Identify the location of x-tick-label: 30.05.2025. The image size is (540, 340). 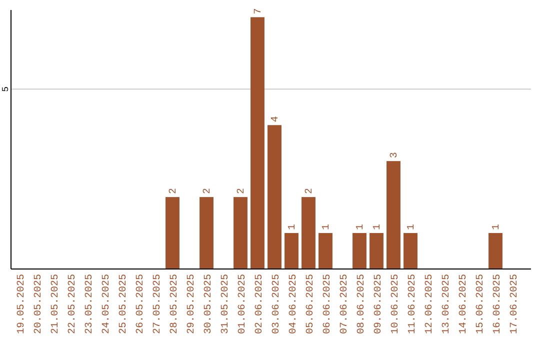
(209, 304).